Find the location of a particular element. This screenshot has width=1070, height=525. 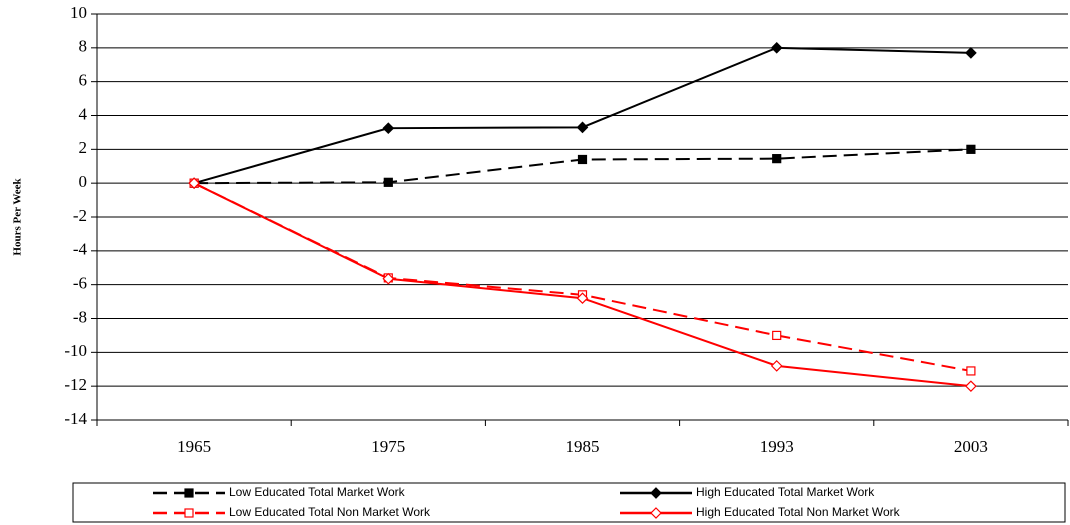

x-tick-label: 1993 is located at coordinates (777, 446).